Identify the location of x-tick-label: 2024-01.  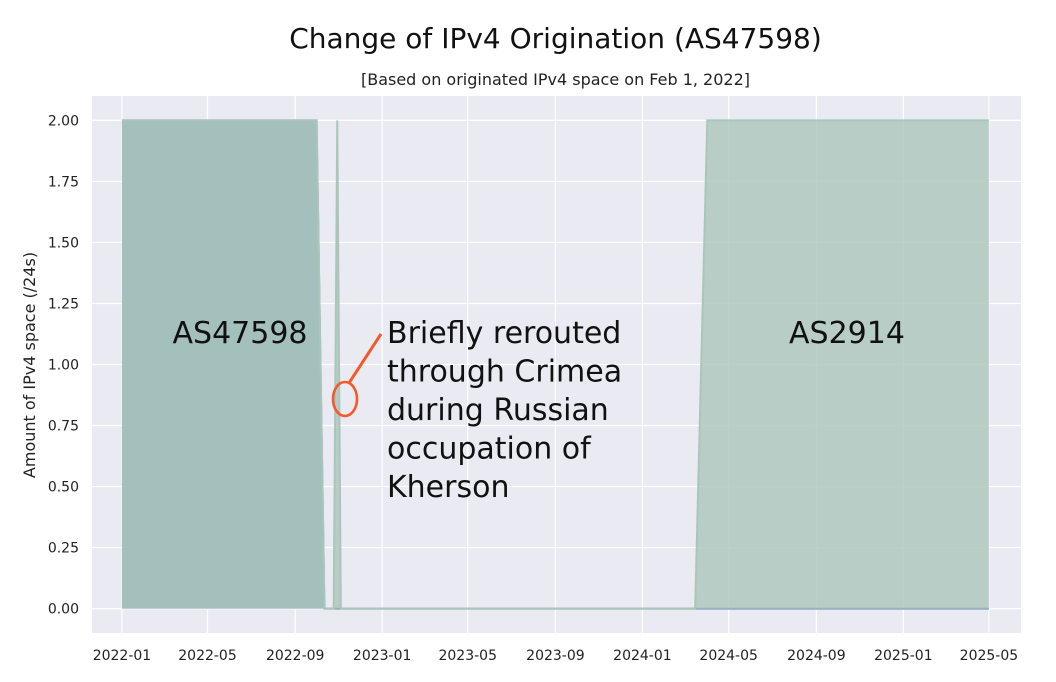
(642, 656).